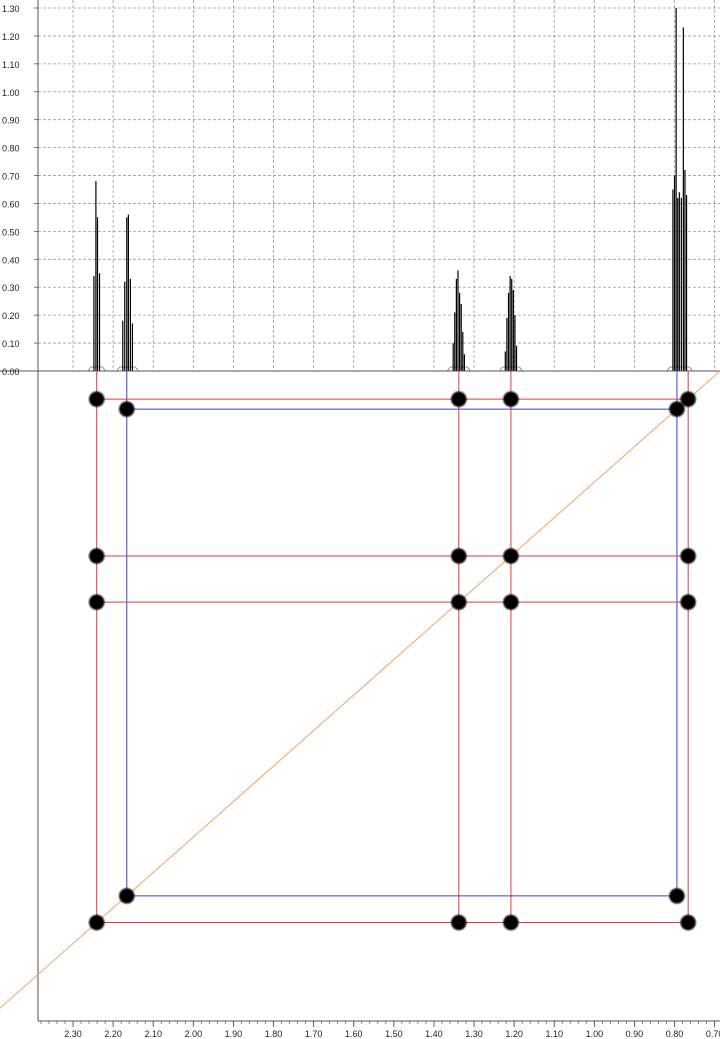  What do you see at coordinates (11, 372) in the screenshot?
I see `y-tick-label-0: 0.00` at bounding box center [11, 372].